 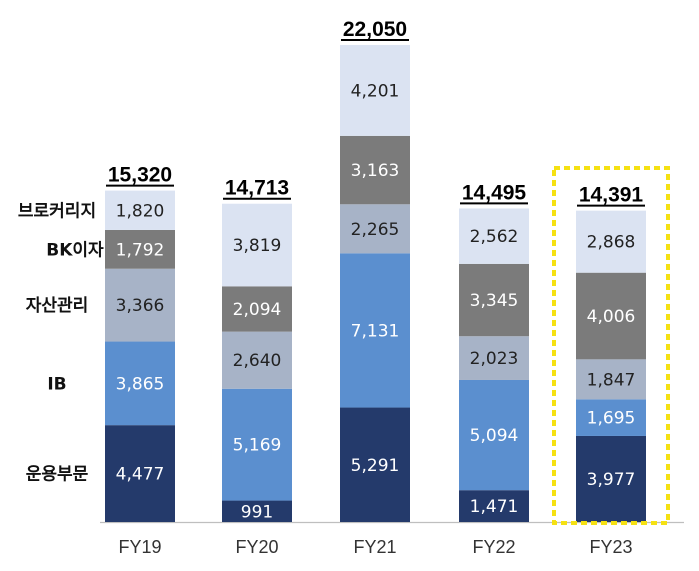 I want to click on data-label-ib-fy22: 5,094, so click(x=494, y=436).